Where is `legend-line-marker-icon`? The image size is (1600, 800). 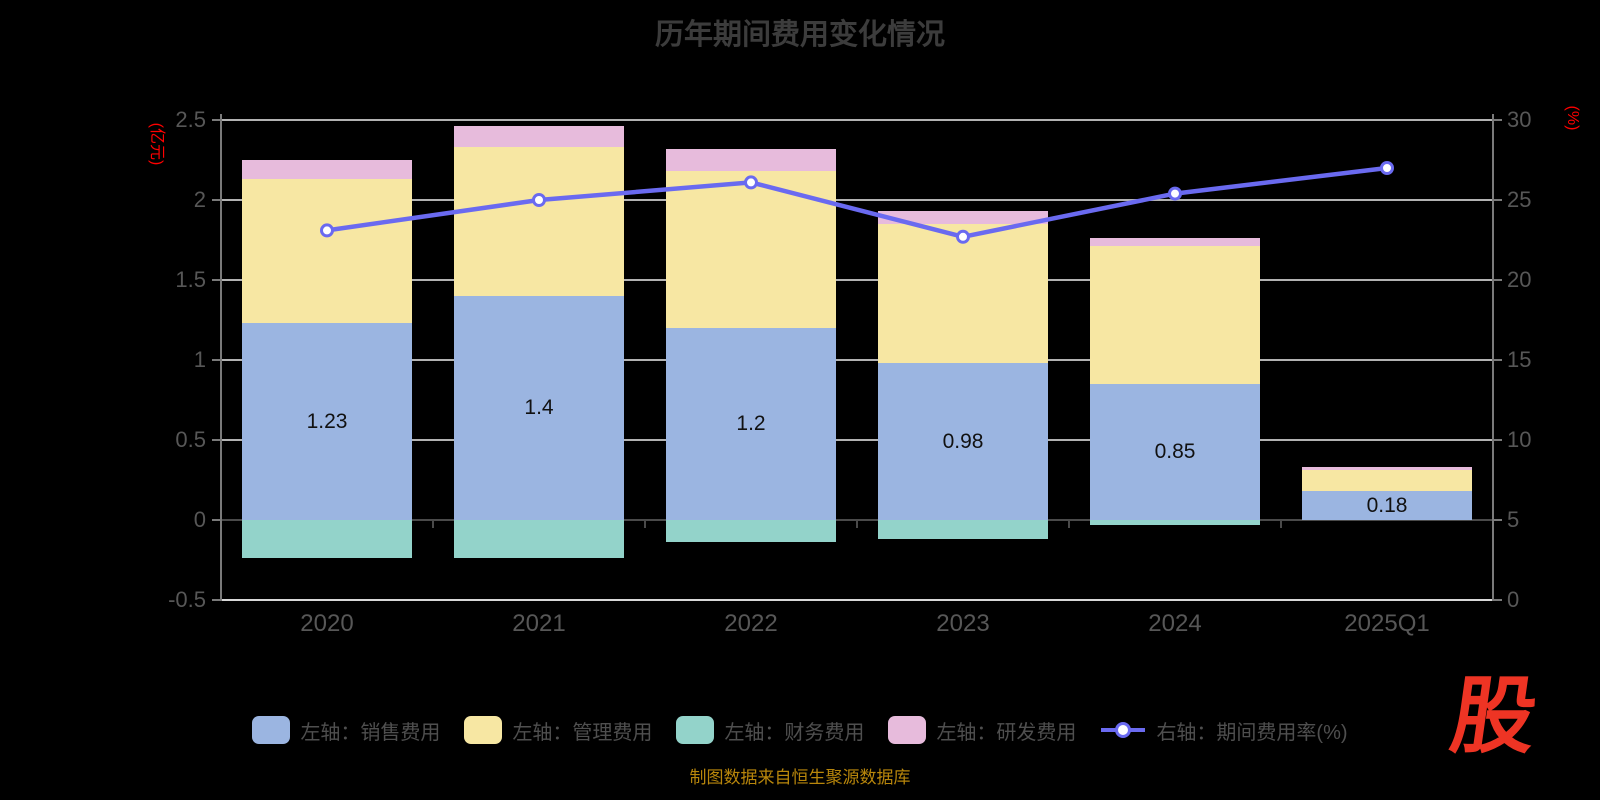 legend-line-marker-icon is located at coordinates (1123, 730).